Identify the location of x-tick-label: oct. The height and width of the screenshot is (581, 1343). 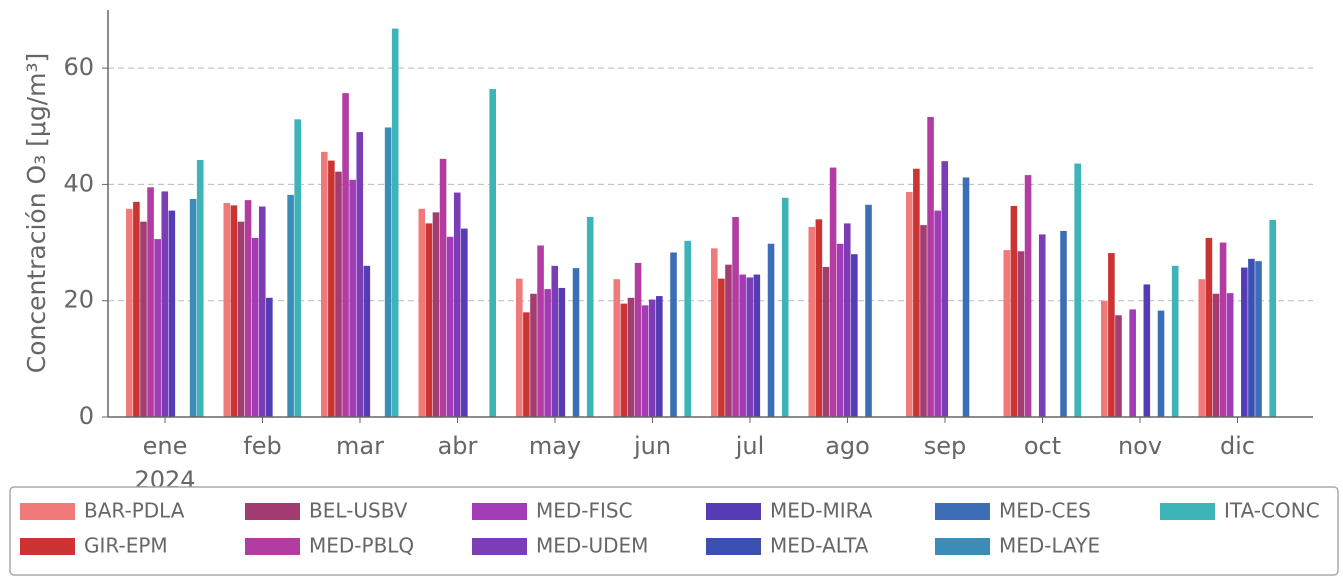
(1042, 446).